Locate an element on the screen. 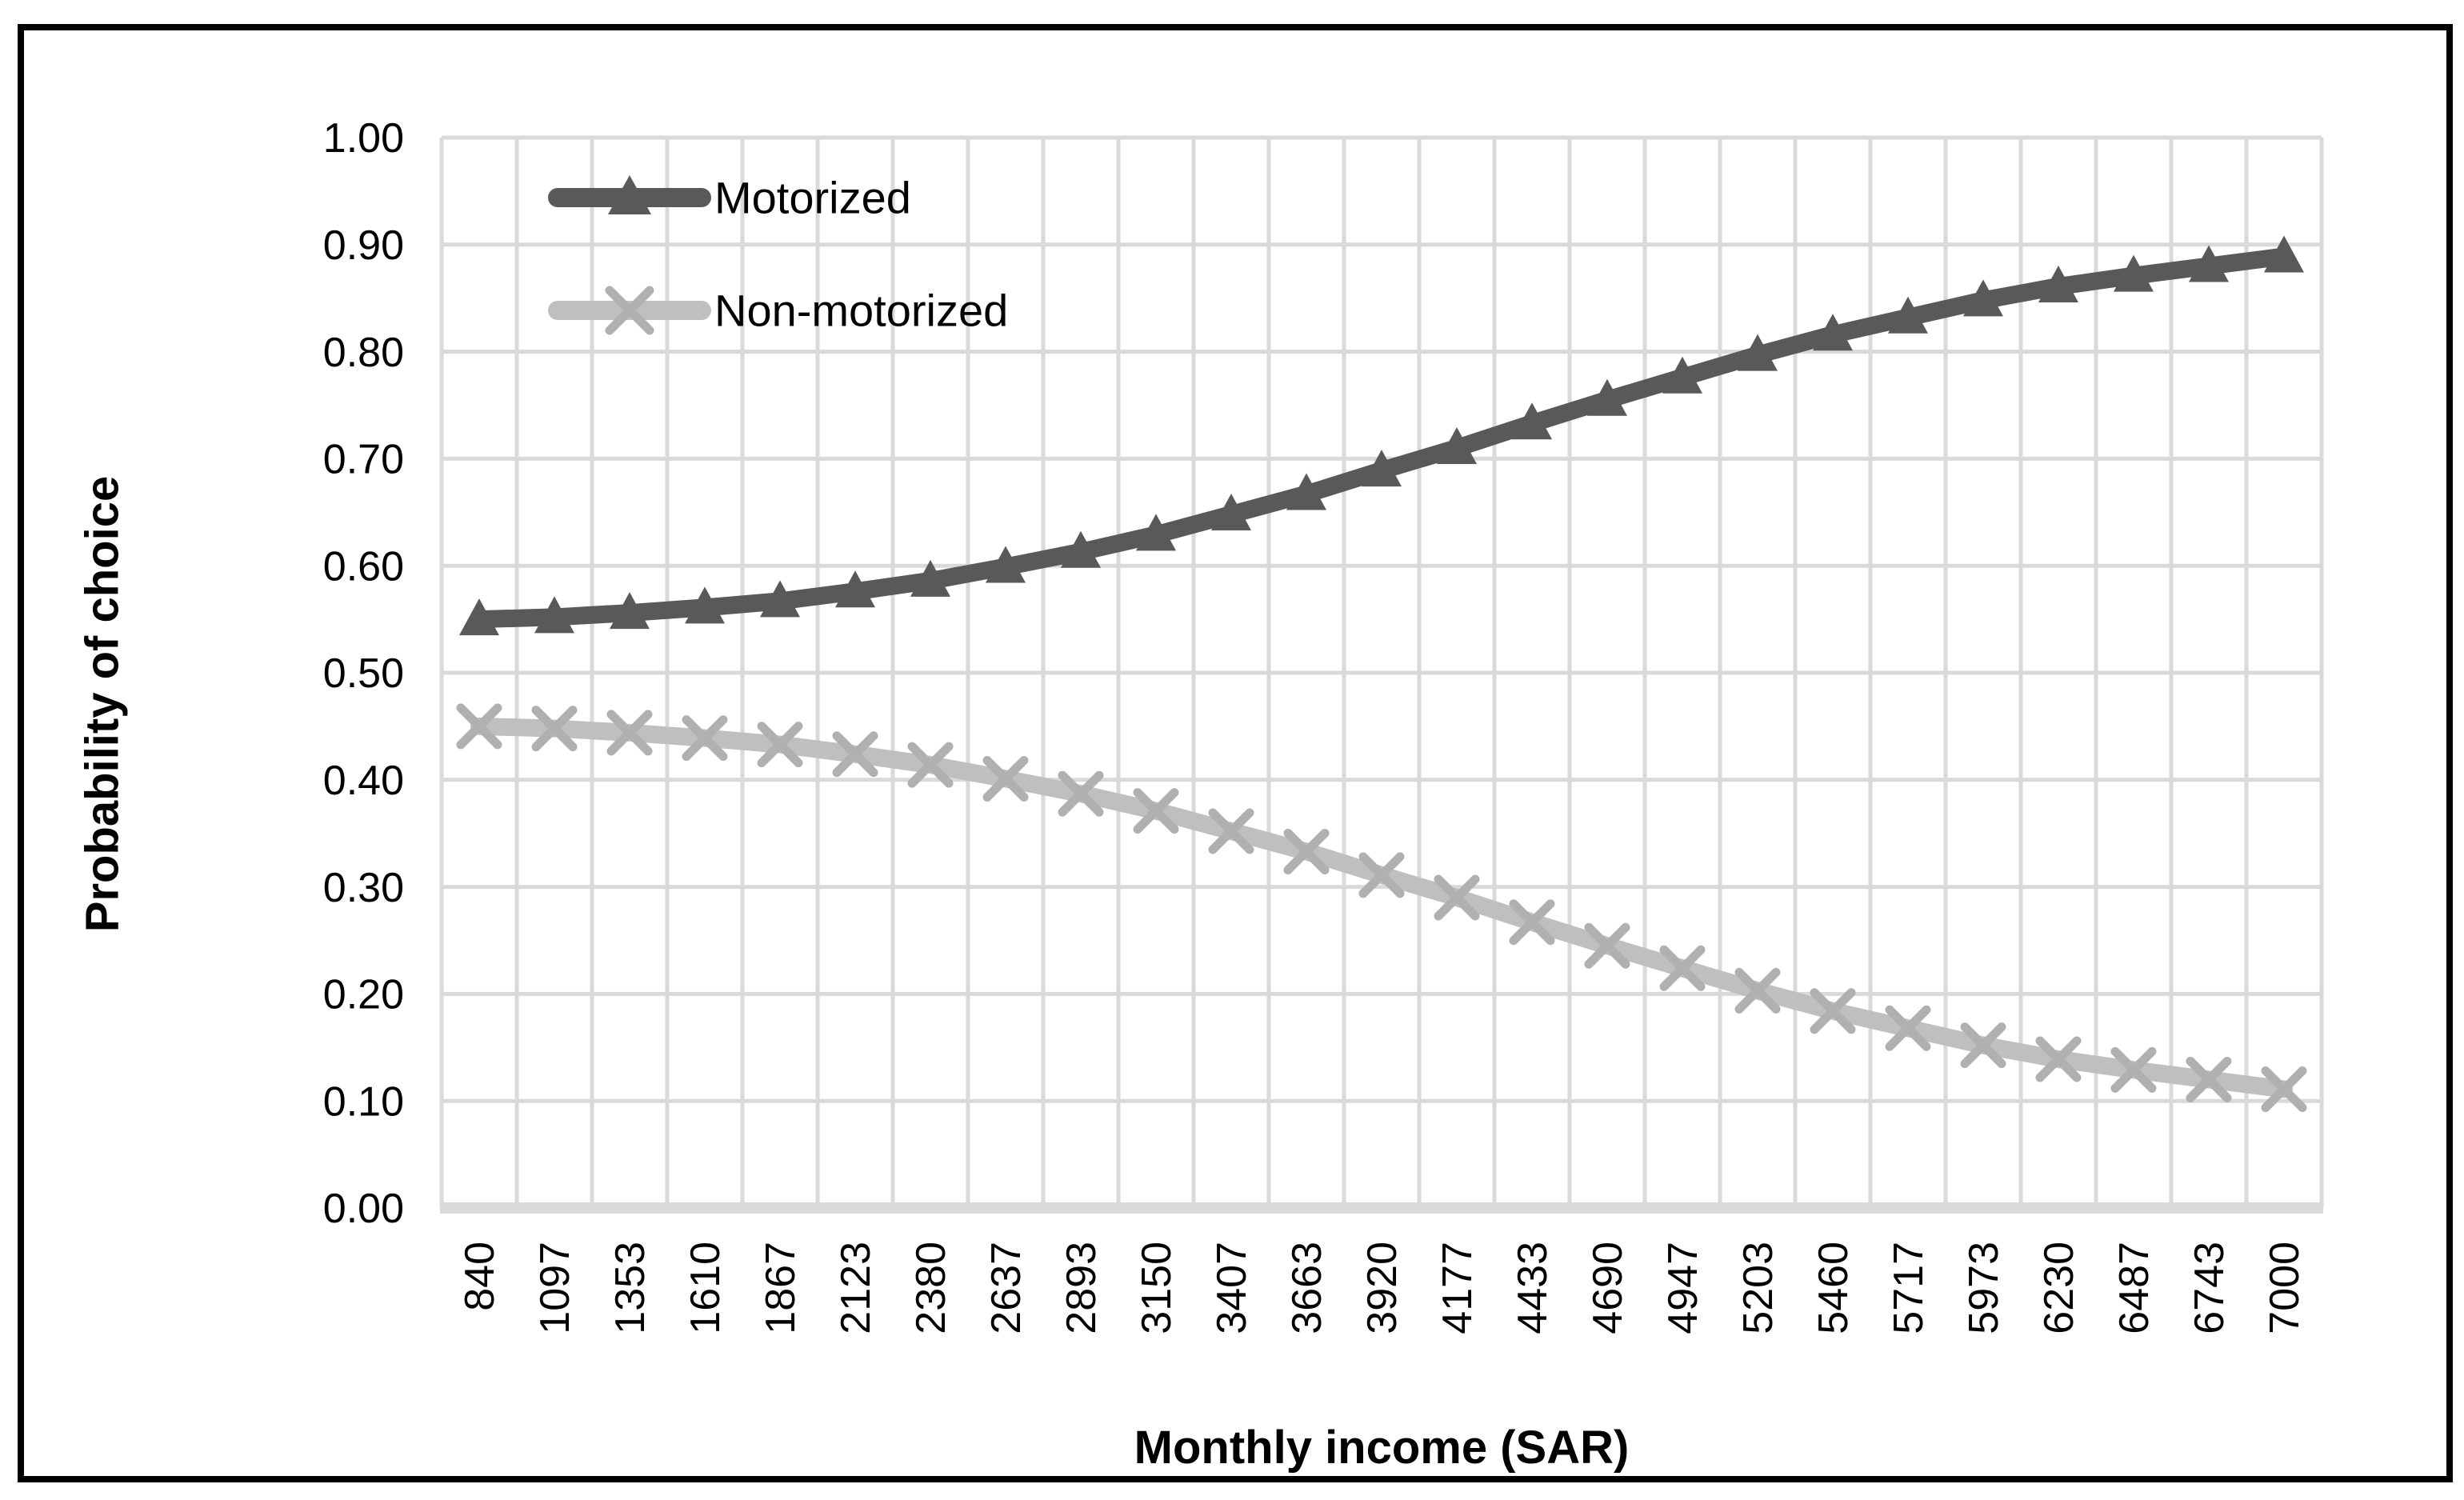  x-tick-label: 2637 is located at coordinates (1006, 1288).